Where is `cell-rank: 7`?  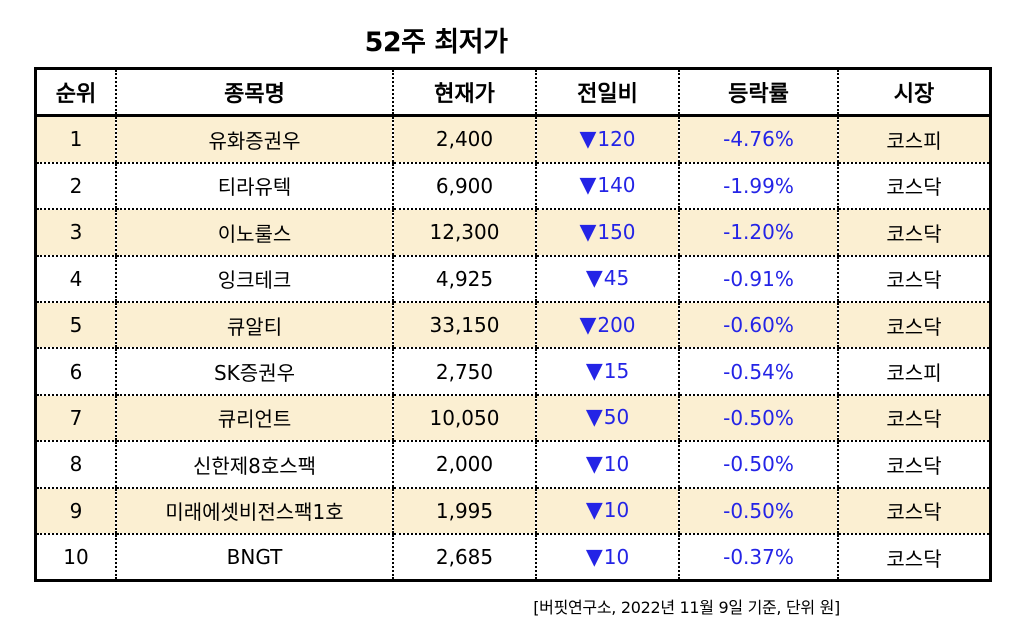
cell-rank: 7 is located at coordinates (76, 418).